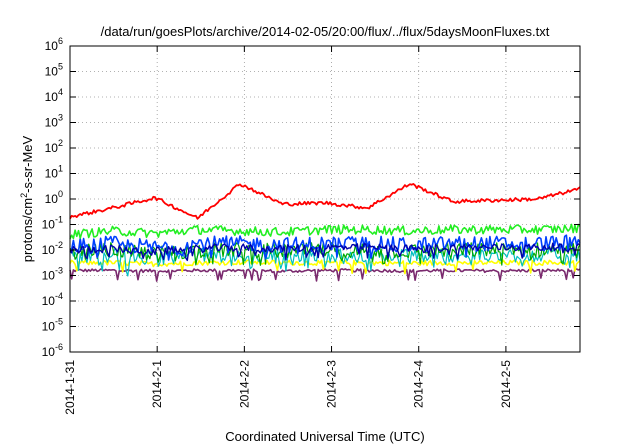 This screenshot has width=640, height=448. What do you see at coordinates (52, 223) in the screenshot?
I see `y-tick-label: 10⁻¹` at bounding box center [52, 223].